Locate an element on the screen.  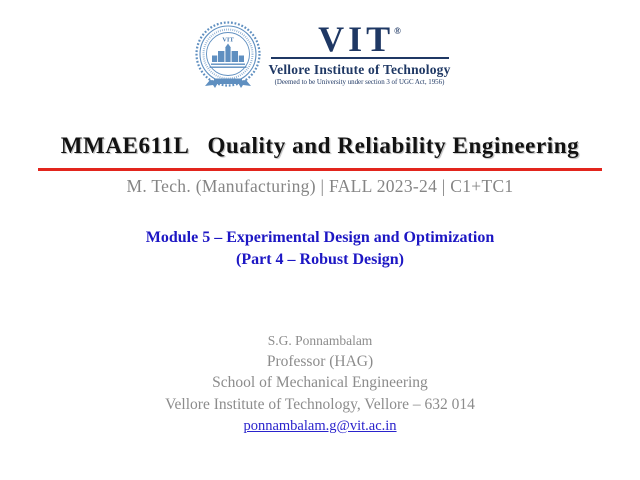
wordmark-rule is located at coordinates (359, 58).